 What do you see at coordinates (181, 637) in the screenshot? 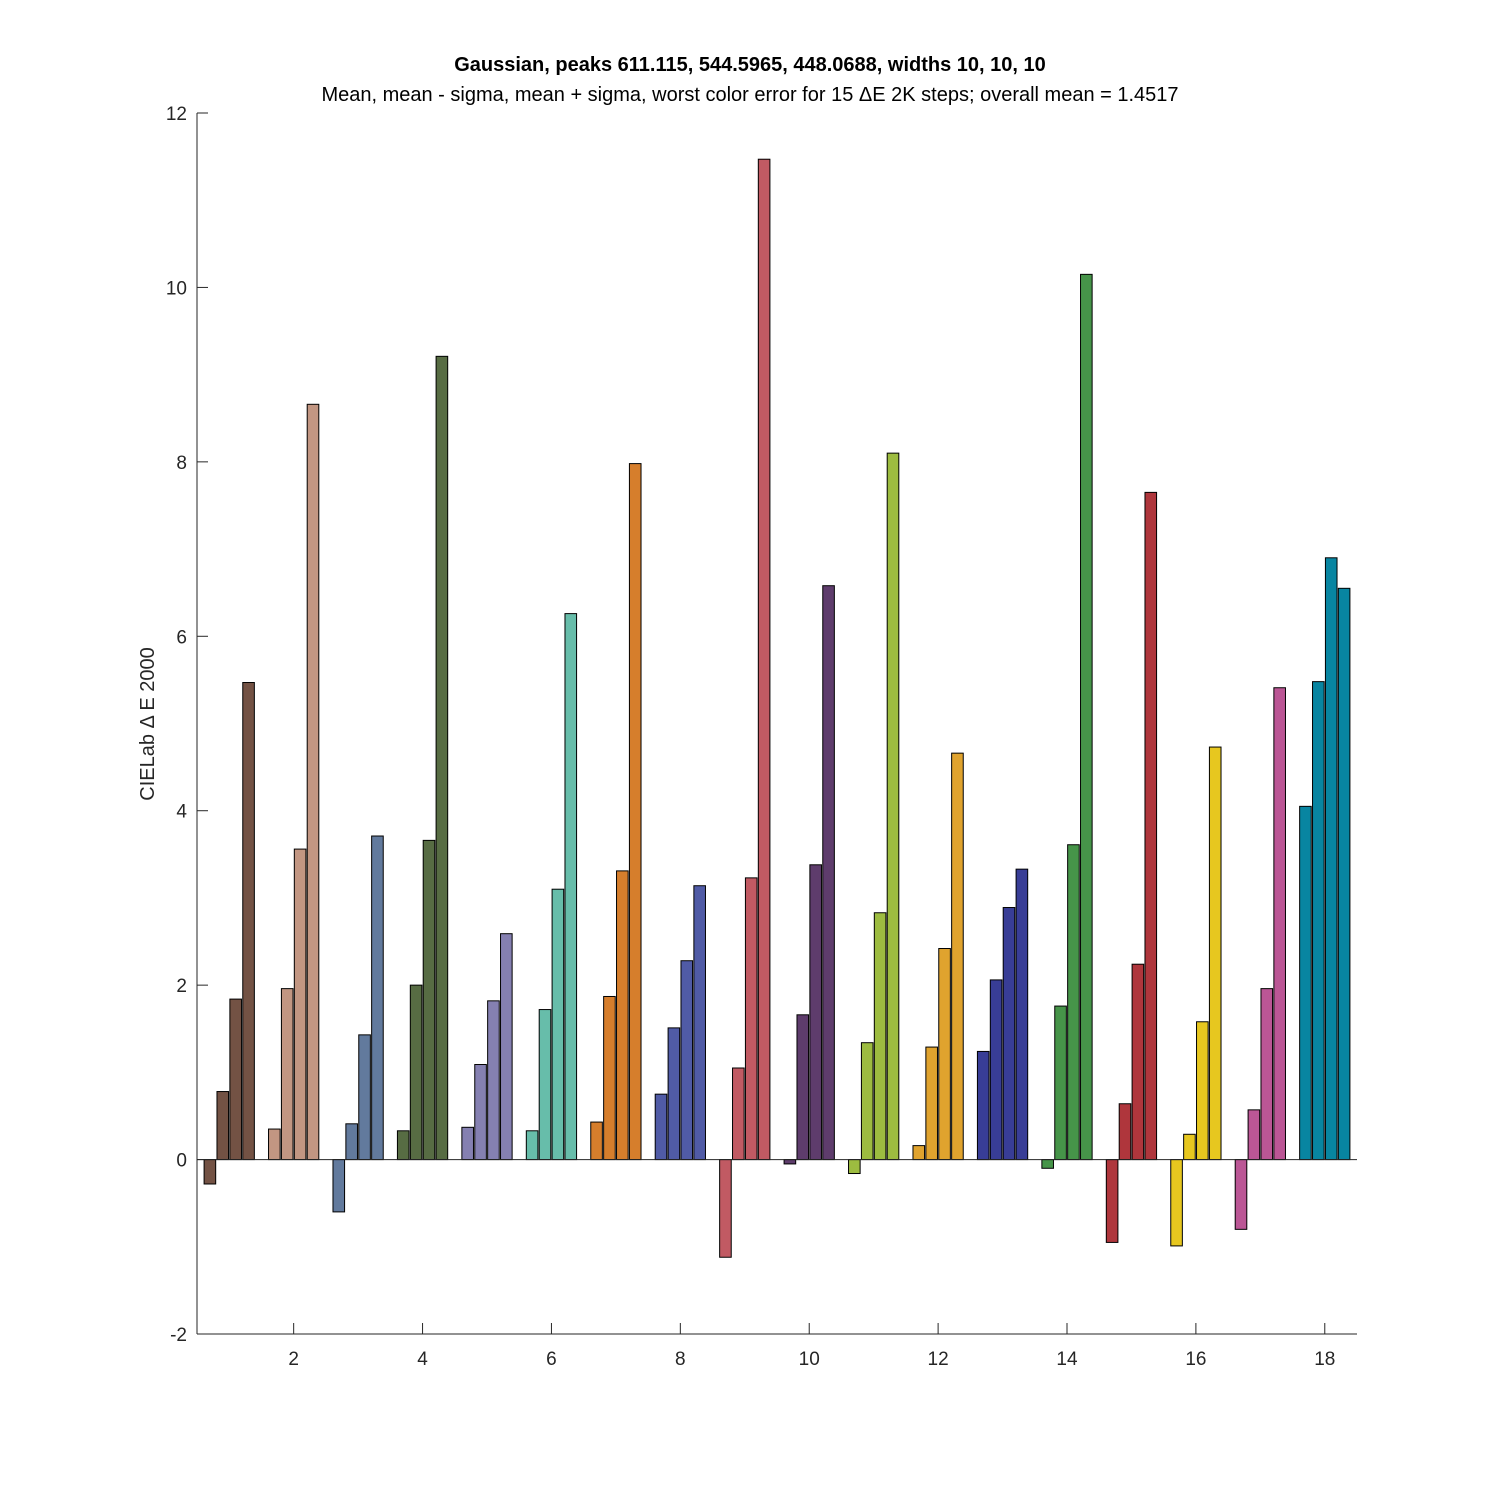
I see `y-tick-label: 6` at bounding box center [181, 637].